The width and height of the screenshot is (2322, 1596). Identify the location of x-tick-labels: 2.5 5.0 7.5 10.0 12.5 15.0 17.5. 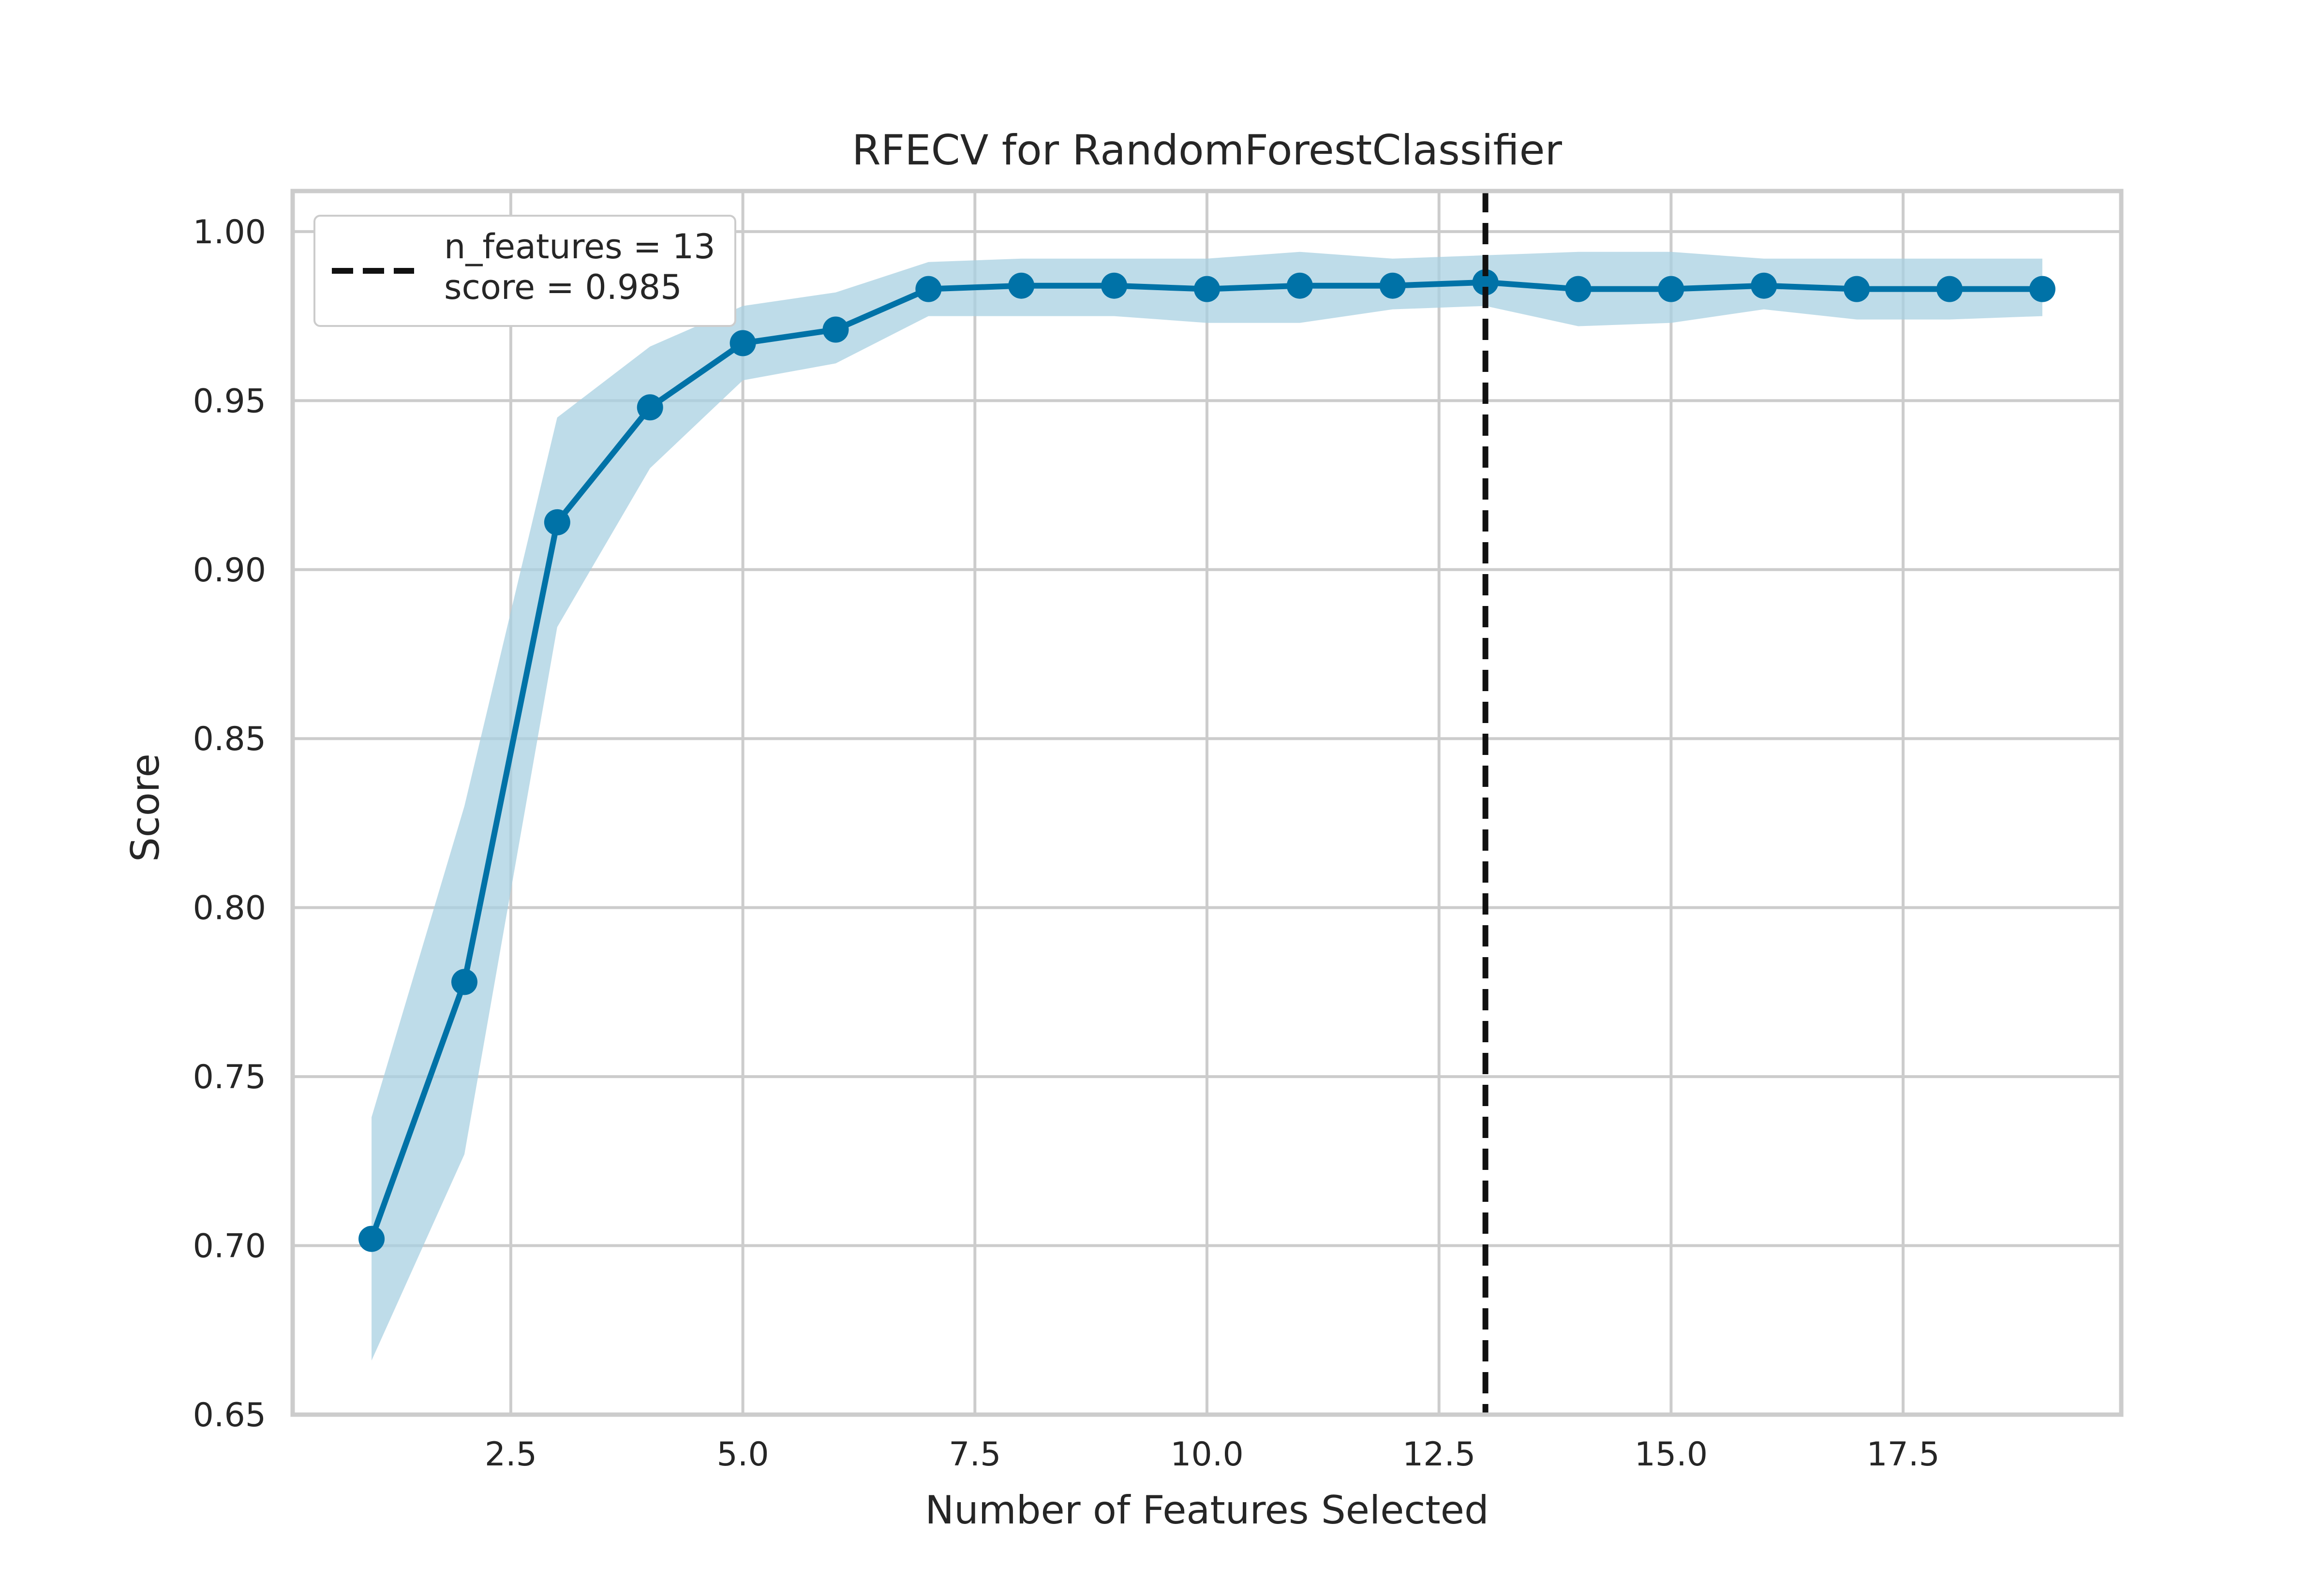
(1212, 1454).